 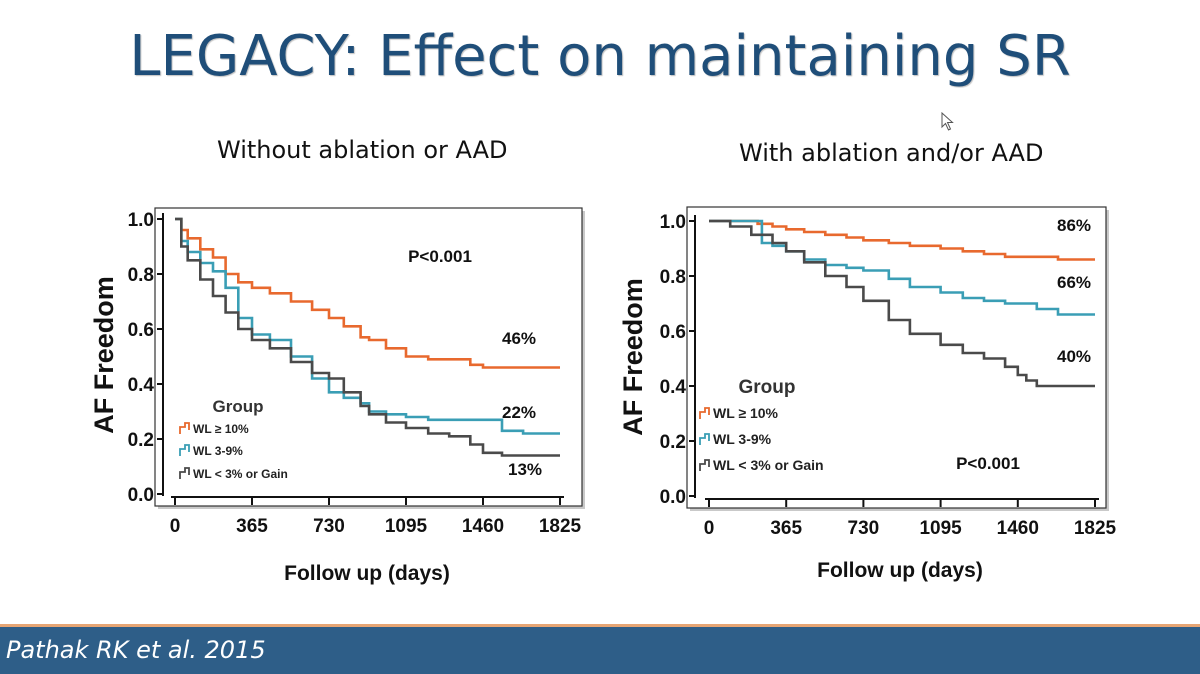 I want to click on slide-title: LEGACY: Effect on maintaining SR, so click(x=600, y=56).